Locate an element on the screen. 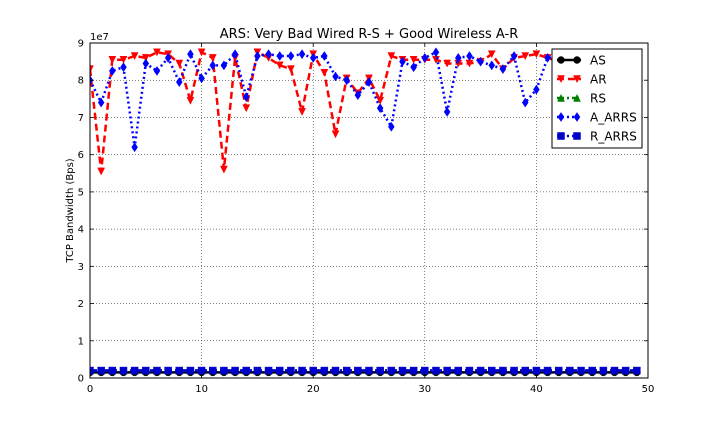 The height and width of the screenshot is (432, 720). y-tick-label: 0 is located at coordinates (81, 379).